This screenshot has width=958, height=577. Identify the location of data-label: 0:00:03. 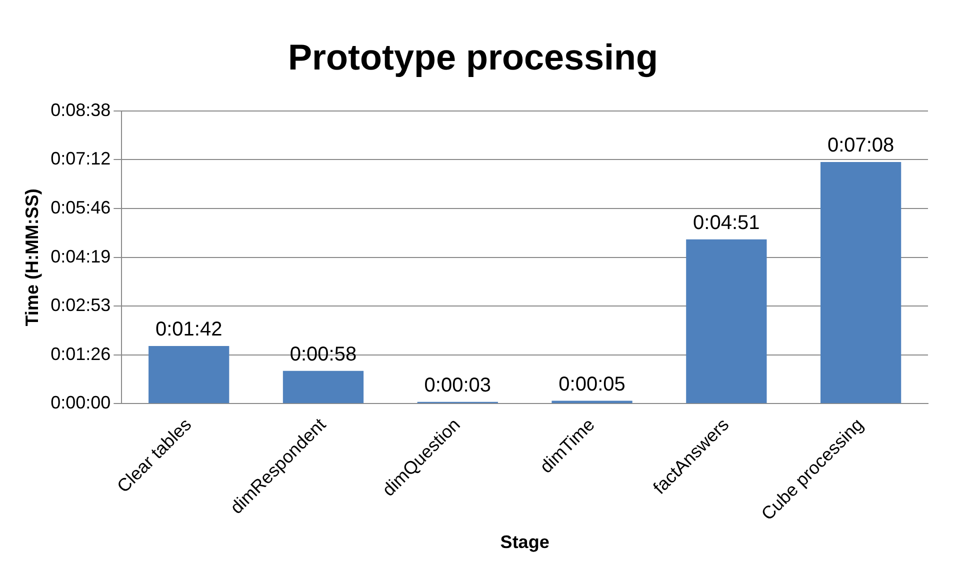
(457, 385).